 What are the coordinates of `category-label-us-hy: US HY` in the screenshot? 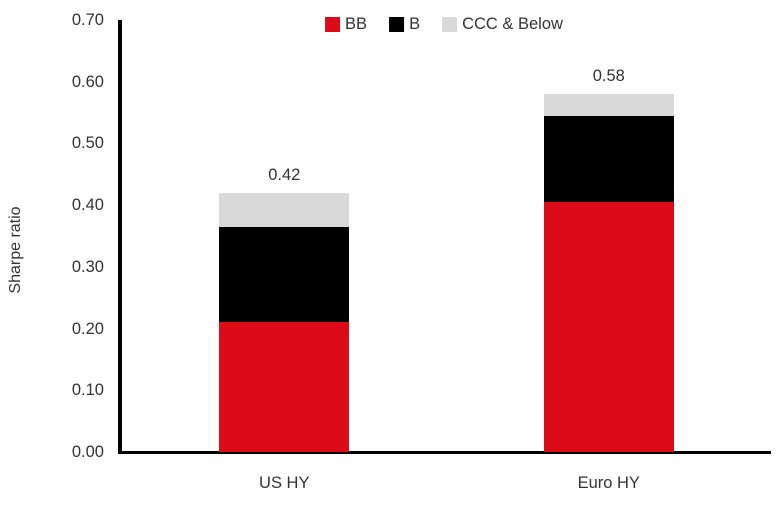 It's located at (284, 483).